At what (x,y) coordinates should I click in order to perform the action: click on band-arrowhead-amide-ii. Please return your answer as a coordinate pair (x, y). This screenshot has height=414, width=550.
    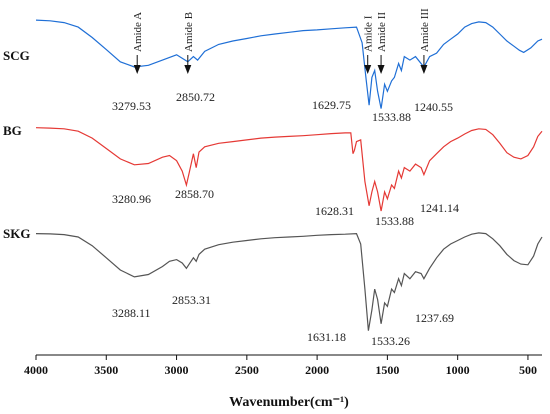
    Looking at the image, I should click on (381, 69).